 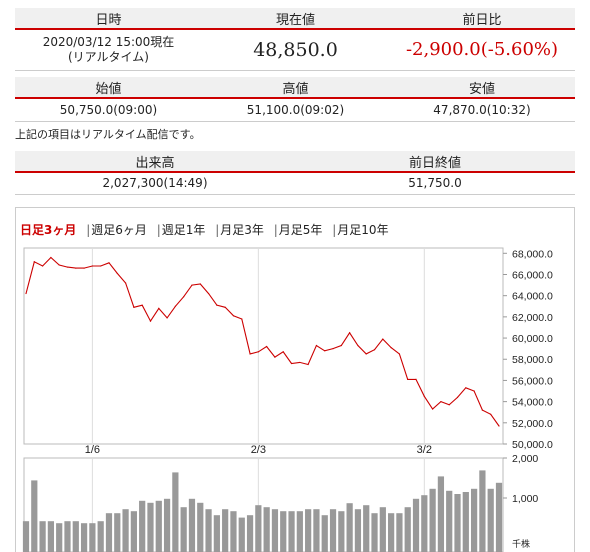 What do you see at coordinates (435, 183) in the screenshot?
I see `prev-close-value: 51,750.0` at bounding box center [435, 183].